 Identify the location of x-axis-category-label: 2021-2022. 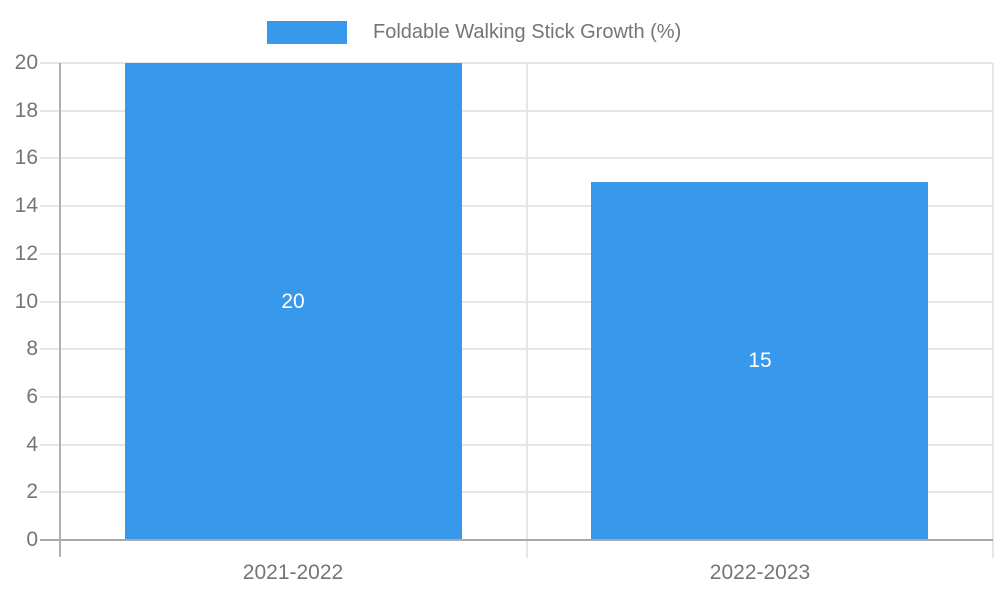
(293, 572).